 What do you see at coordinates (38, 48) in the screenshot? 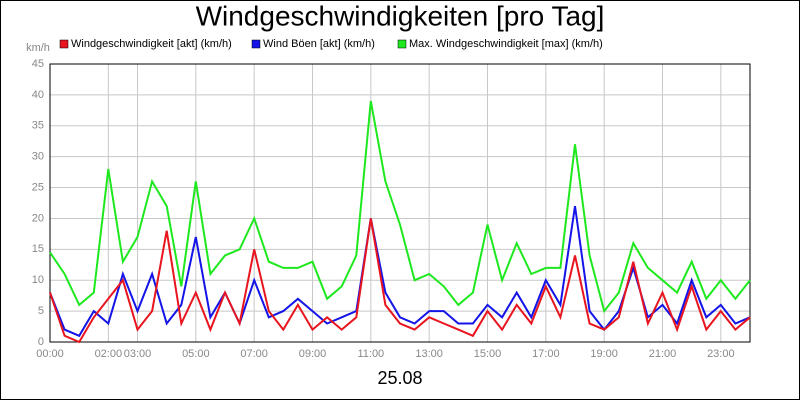
I see `y-axis-label: km/h` at bounding box center [38, 48].